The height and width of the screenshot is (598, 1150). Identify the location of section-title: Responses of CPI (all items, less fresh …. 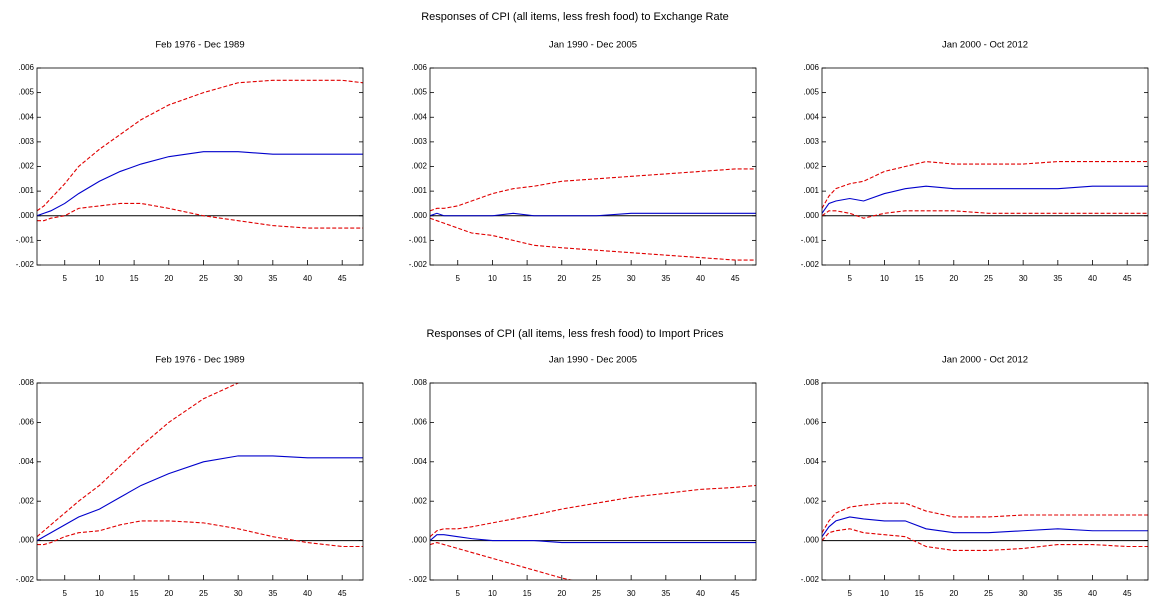
(575, 17).